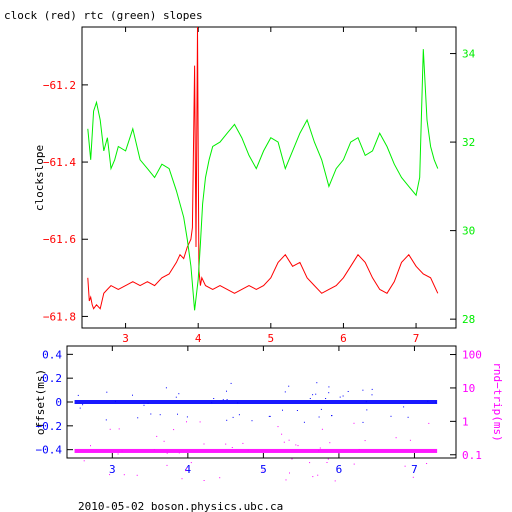 Image resolution: width=512 pixels, height=512 pixels. Describe the element at coordinates (465, 421) in the screenshot. I see `y2-tick-label: 1` at that location.